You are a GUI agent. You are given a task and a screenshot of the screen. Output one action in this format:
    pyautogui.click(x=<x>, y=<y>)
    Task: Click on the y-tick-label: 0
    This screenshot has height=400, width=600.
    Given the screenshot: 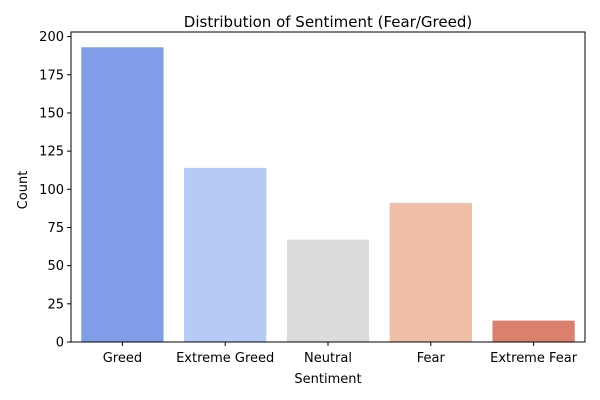 What is the action you would take?
    pyautogui.click(x=60, y=343)
    